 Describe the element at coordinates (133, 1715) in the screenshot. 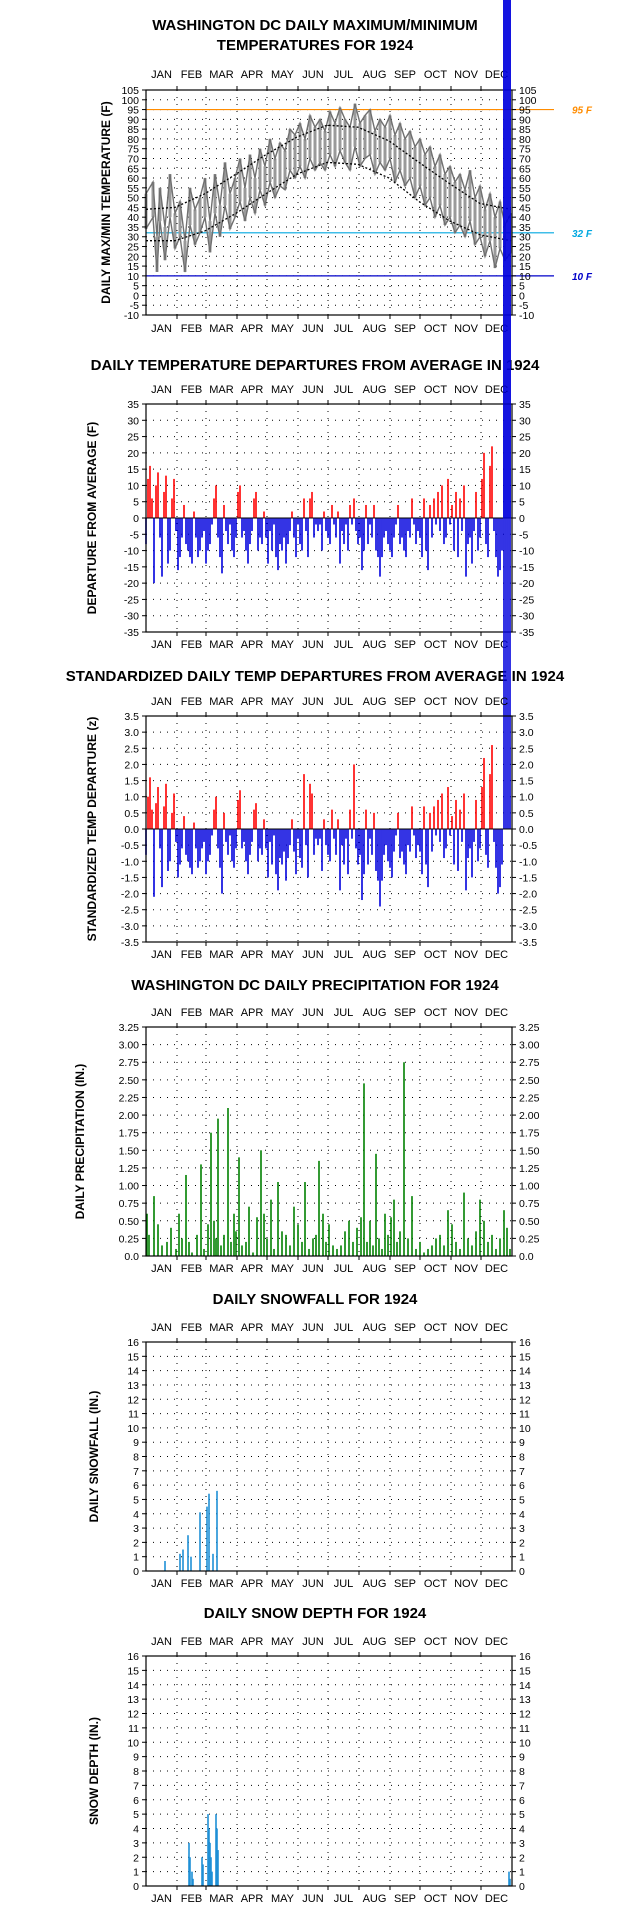

I see `y-tick-label-left: 12` at that location.